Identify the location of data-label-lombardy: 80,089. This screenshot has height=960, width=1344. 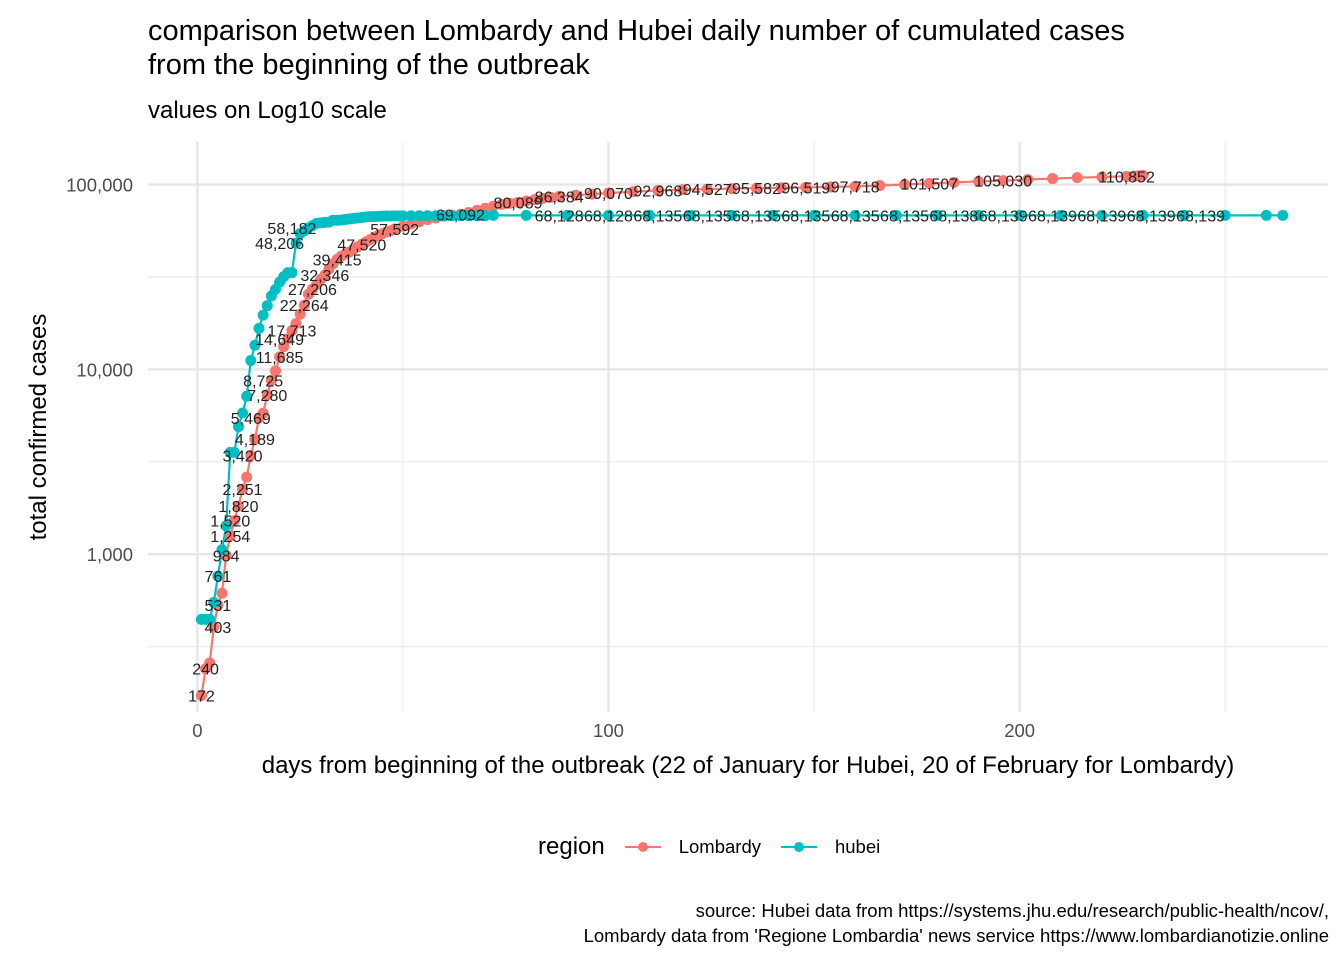
(518, 203).